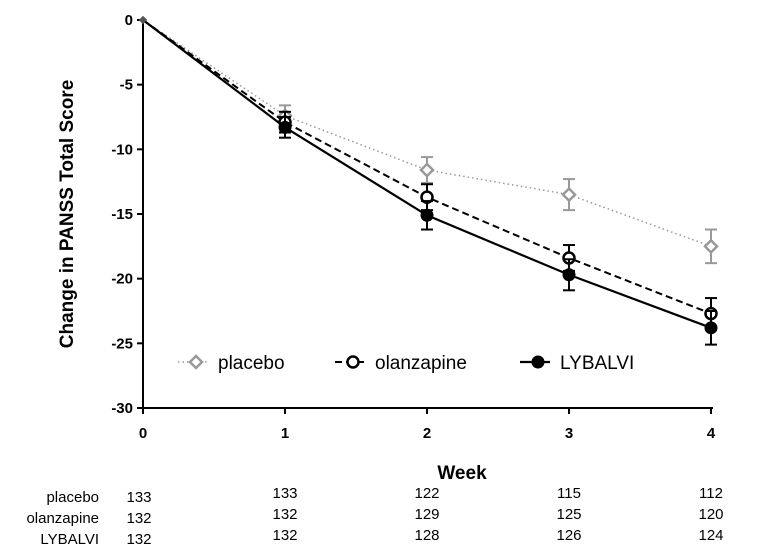 The width and height of the screenshot is (780, 555). I want to click on n-value: 129, so click(426, 514).